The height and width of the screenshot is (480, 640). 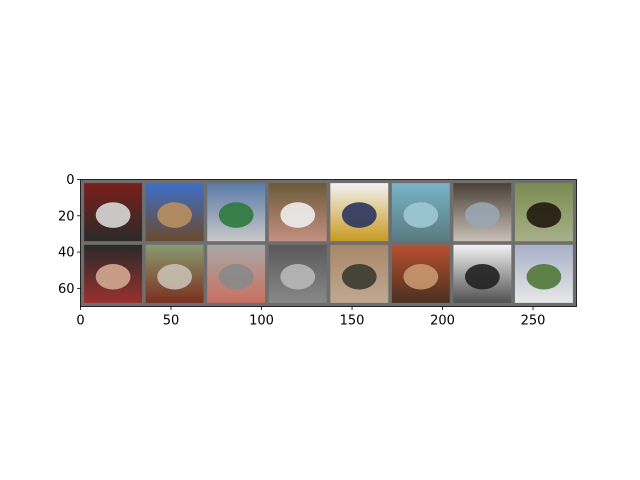 I want to click on bird-figure, so click(x=421, y=276).